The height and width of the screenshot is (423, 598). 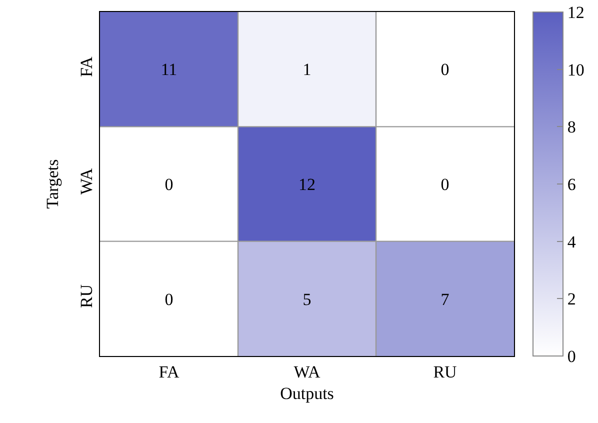 What do you see at coordinates (307, 184) in the screenshot?
I see `data-label: 12` at bounding box center [307, 184].